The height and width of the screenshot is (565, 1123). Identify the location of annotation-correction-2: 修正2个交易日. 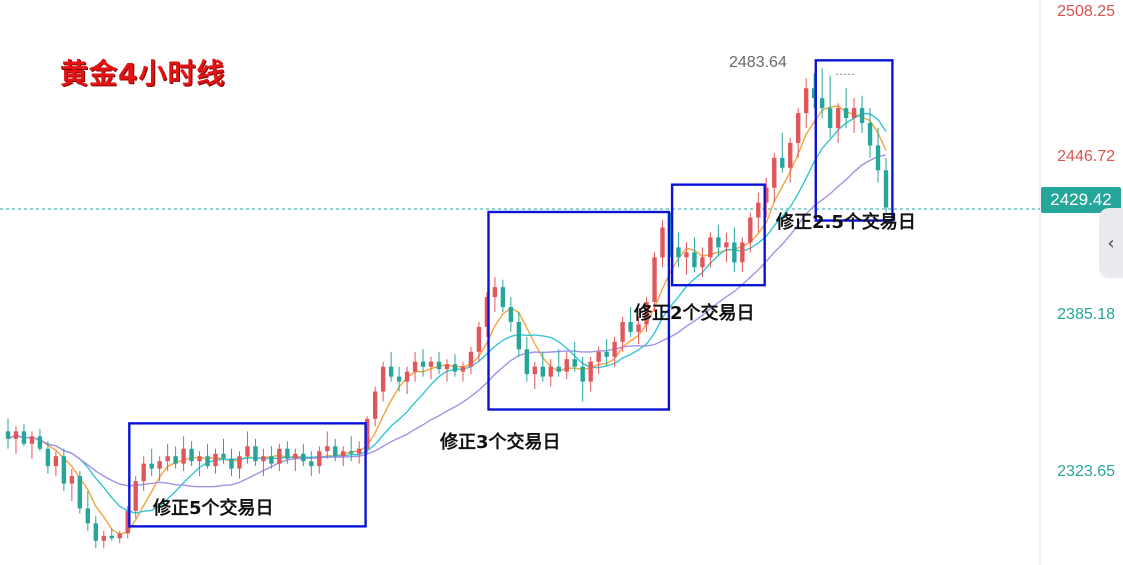
(694, 313).